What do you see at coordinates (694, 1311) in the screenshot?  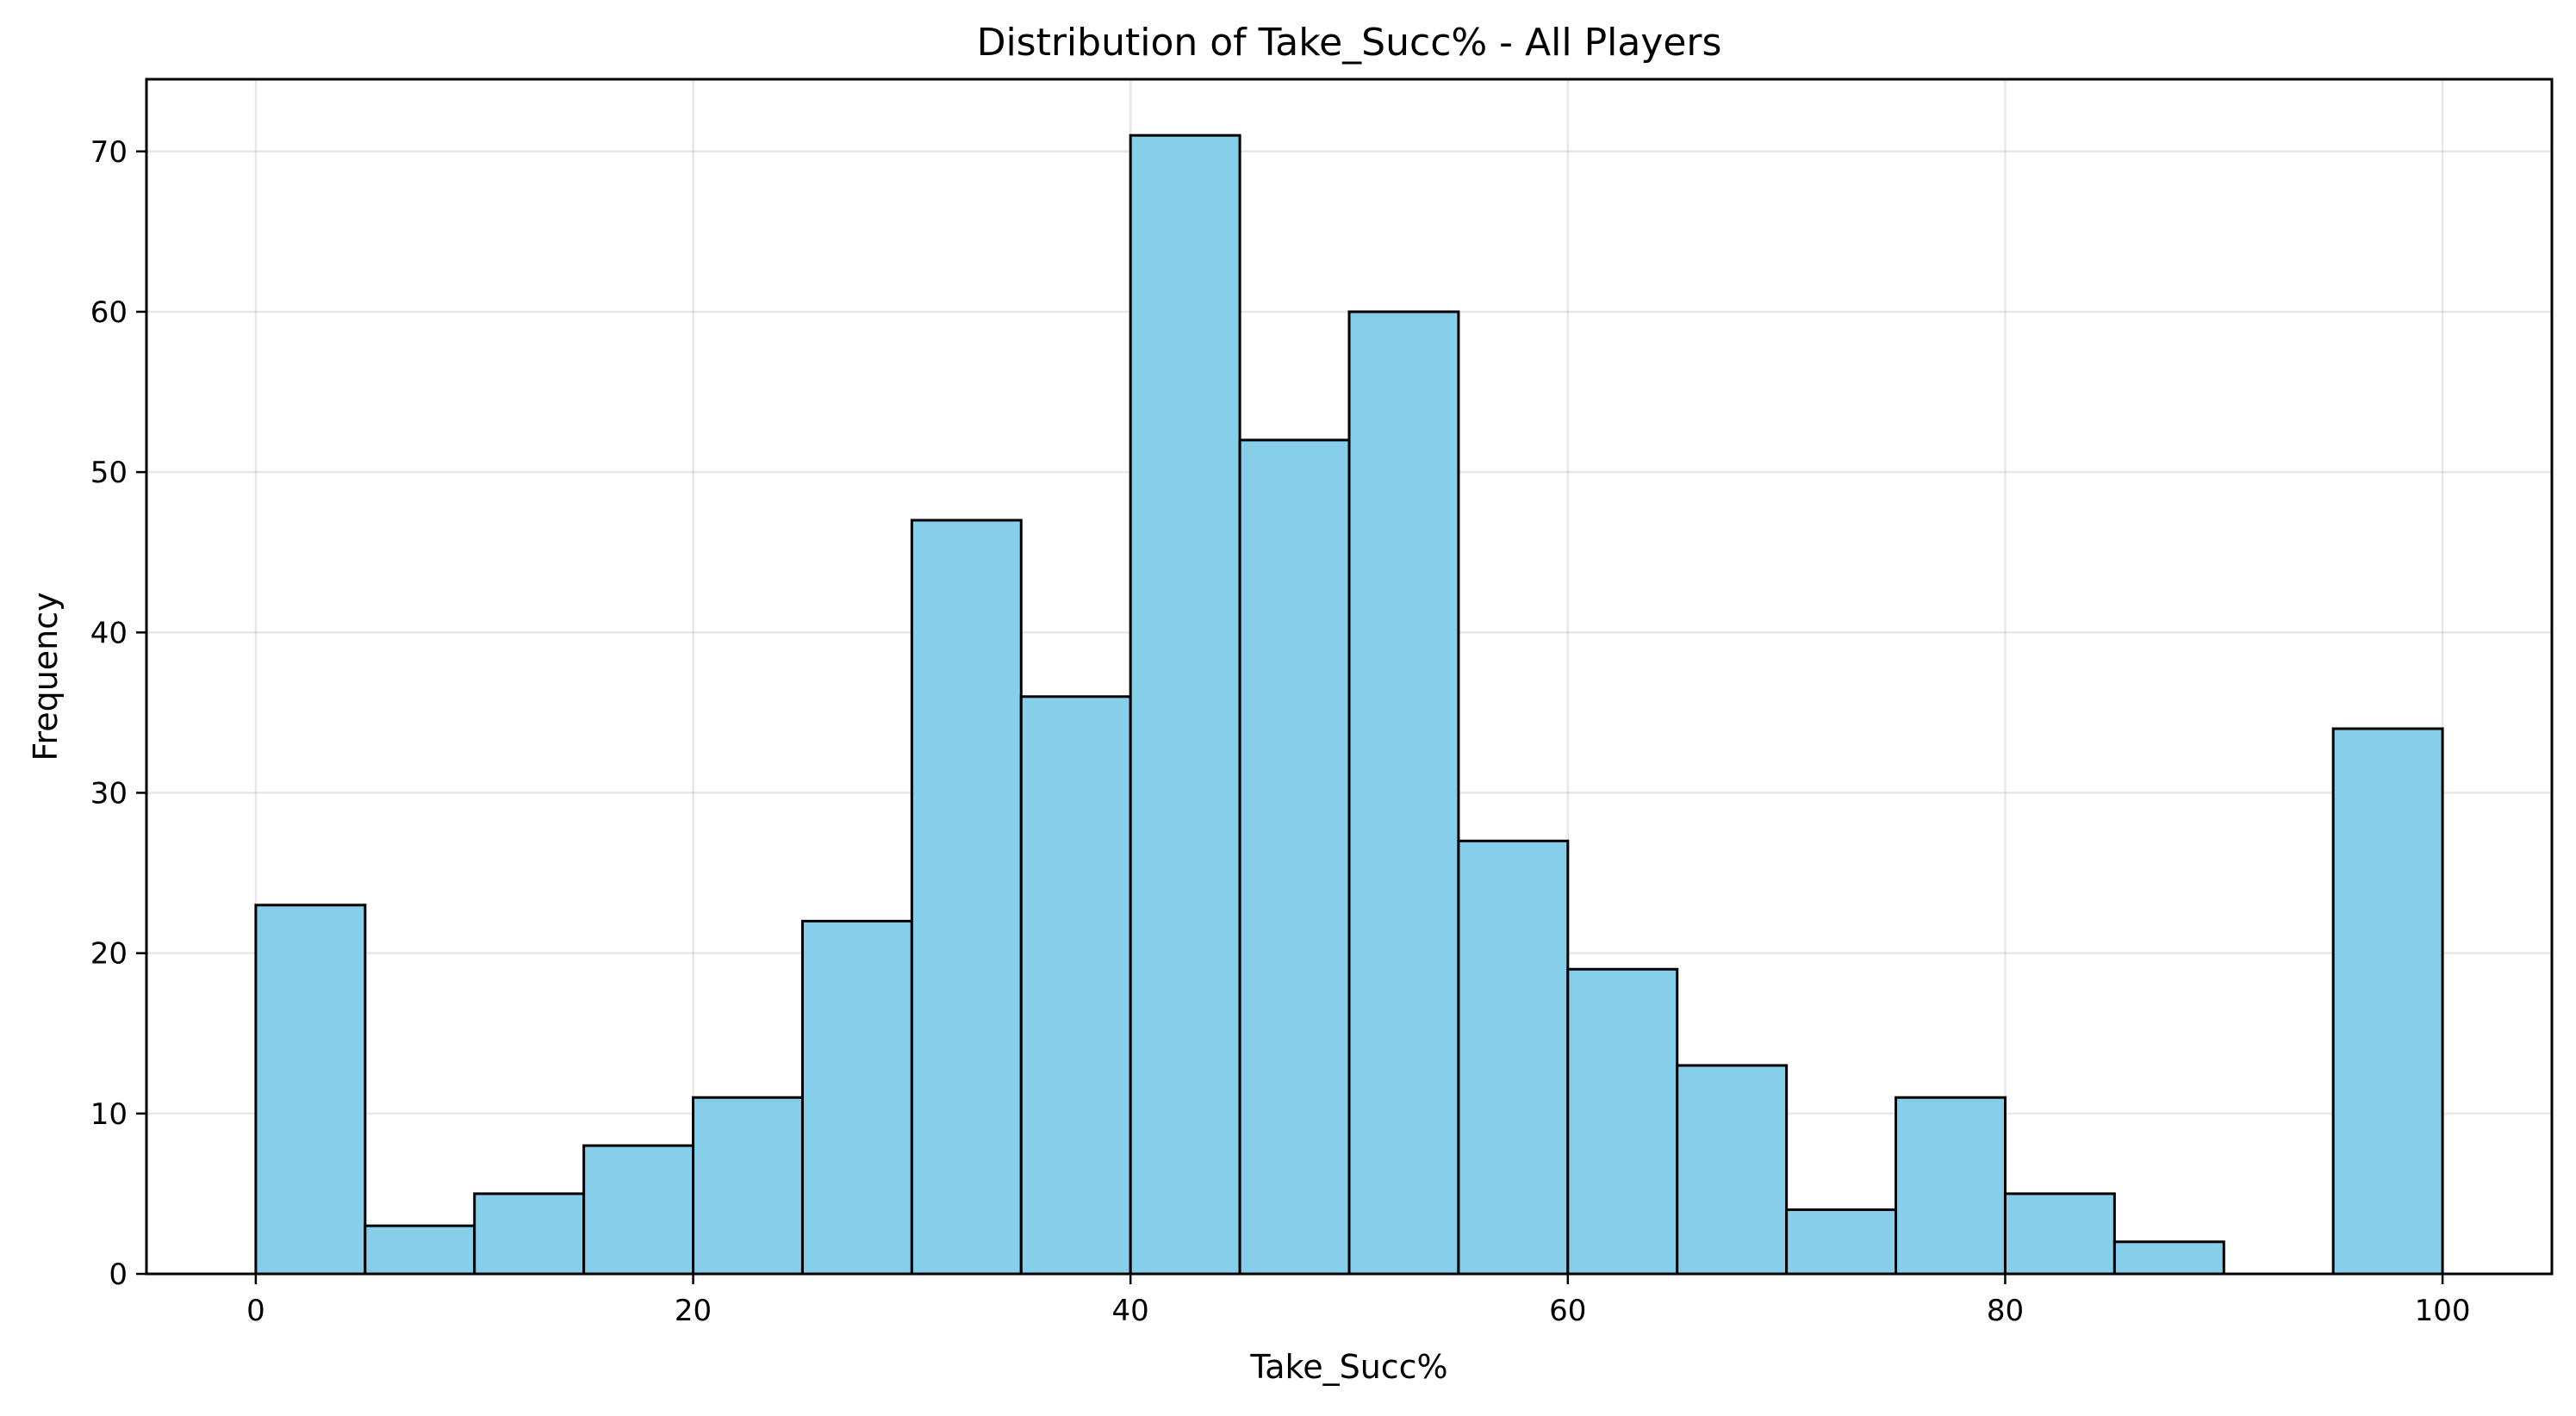 I see `x-tick-label: 20` at bounding box center [694, 1311].